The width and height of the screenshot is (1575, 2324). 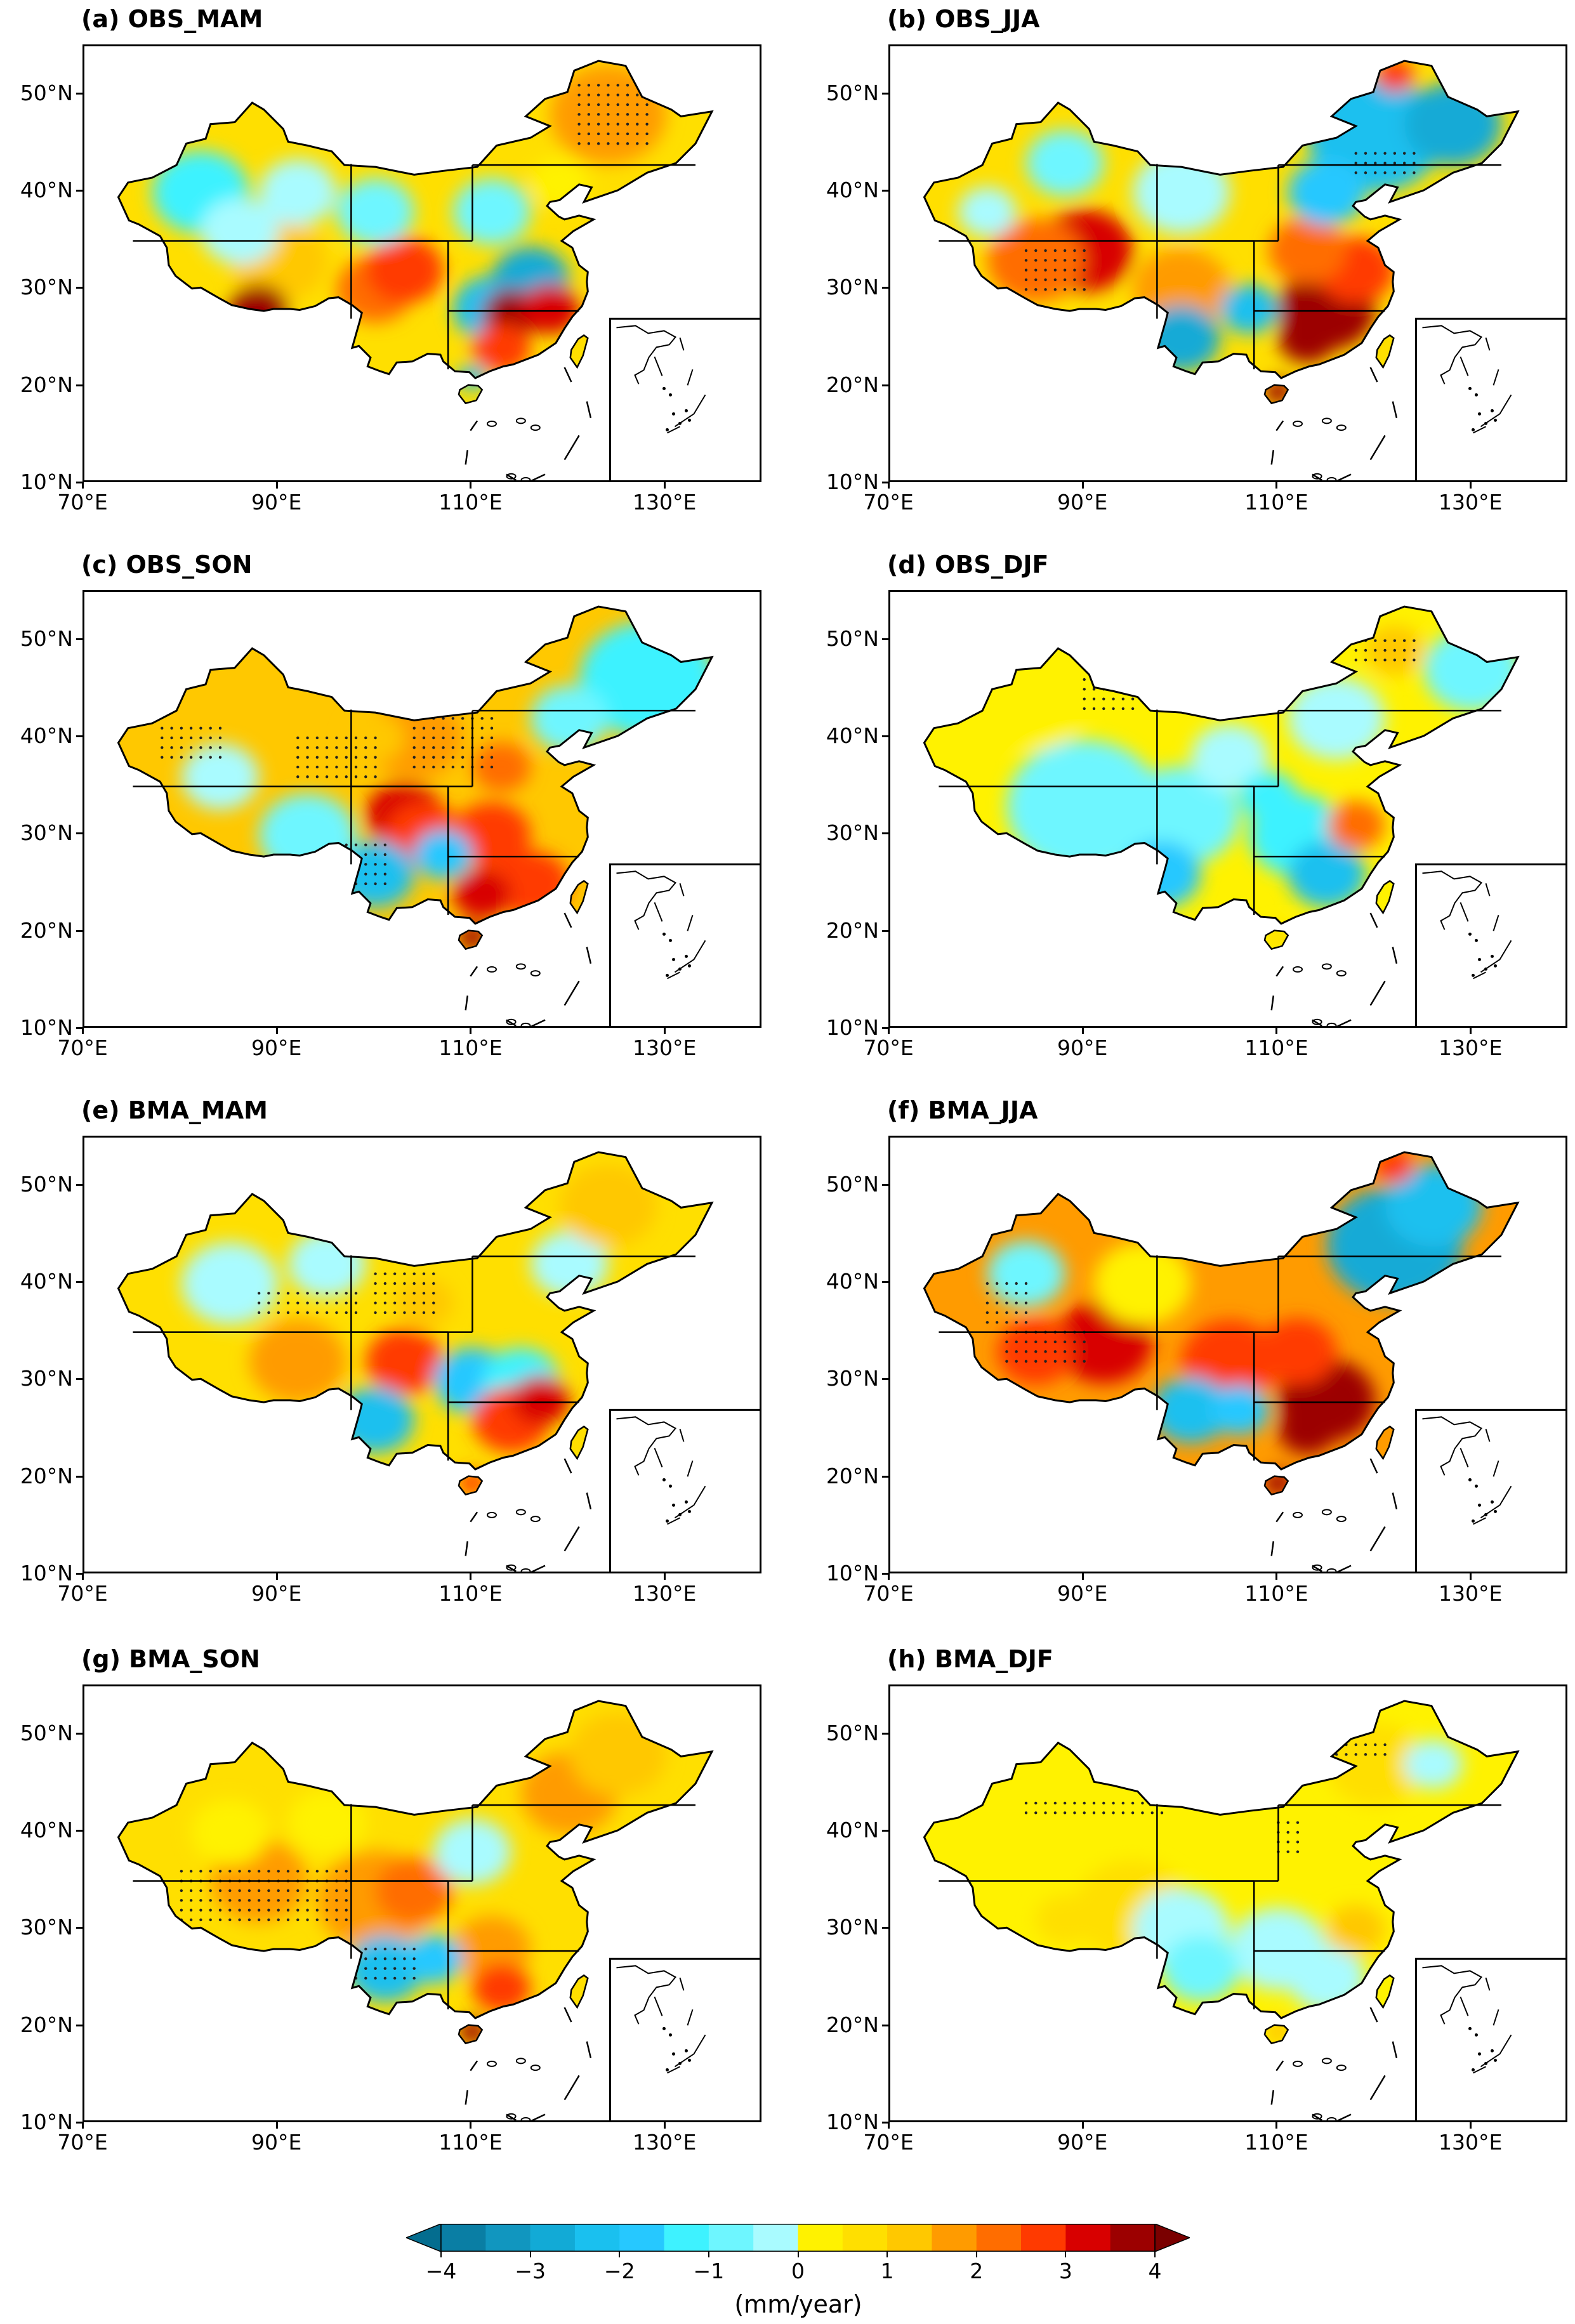 What do you see at coordinates (1470, 1047) in the screenshot?
I see `lon-tick-label: 130°E` at bounding box center [1470, 1047].